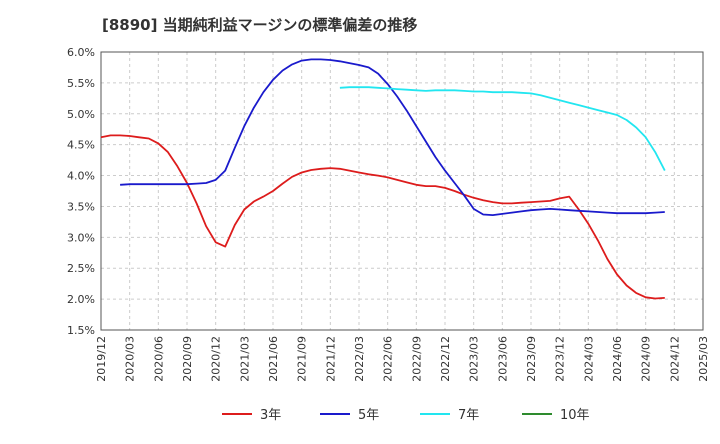 The width and height of the screenshot is (720, 444). What do you see at coordinates (81, 52) in the screenshot?
I see `y-tick-label: 6.0%` at bounding box center [81, 52].